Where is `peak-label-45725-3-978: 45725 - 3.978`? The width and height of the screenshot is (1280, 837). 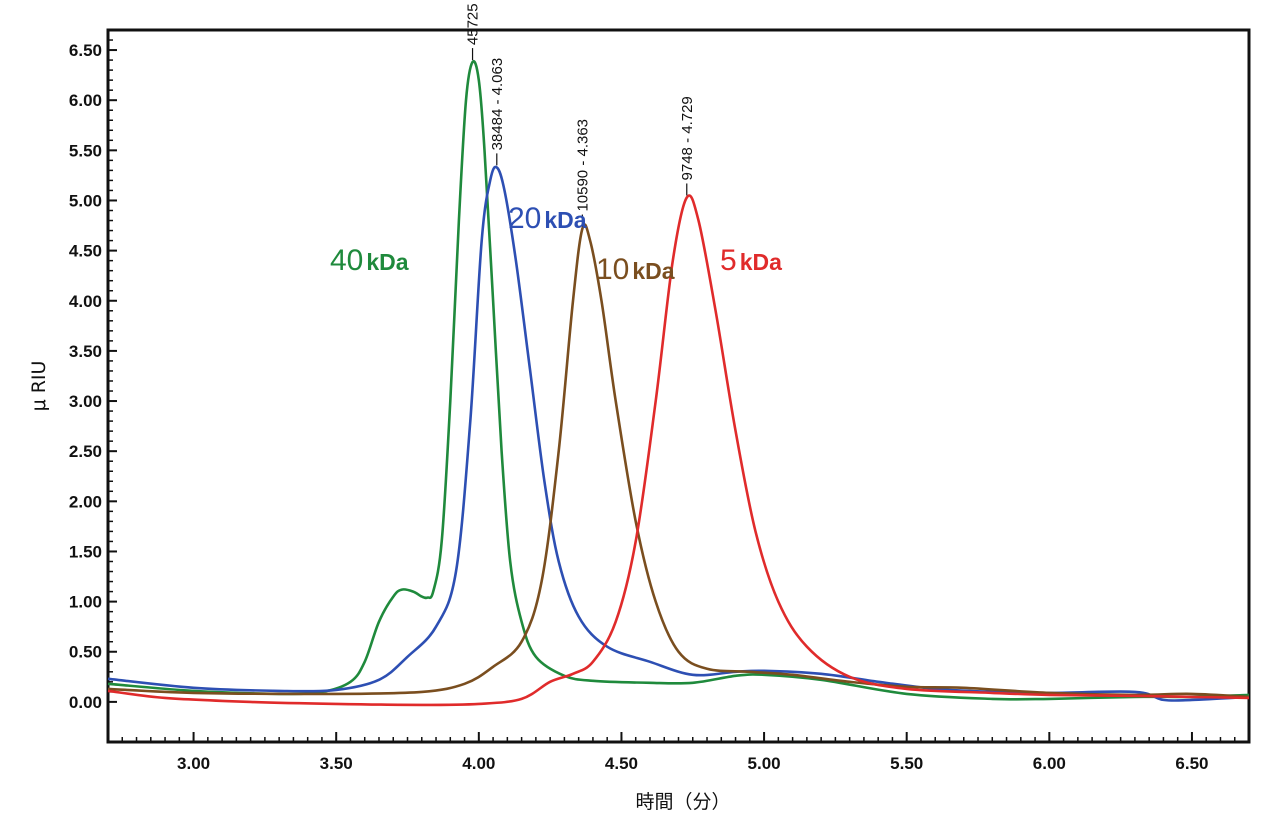 peak-label-45725-3-978: 45725 - 3.978 is located at coordinates (473, 22).